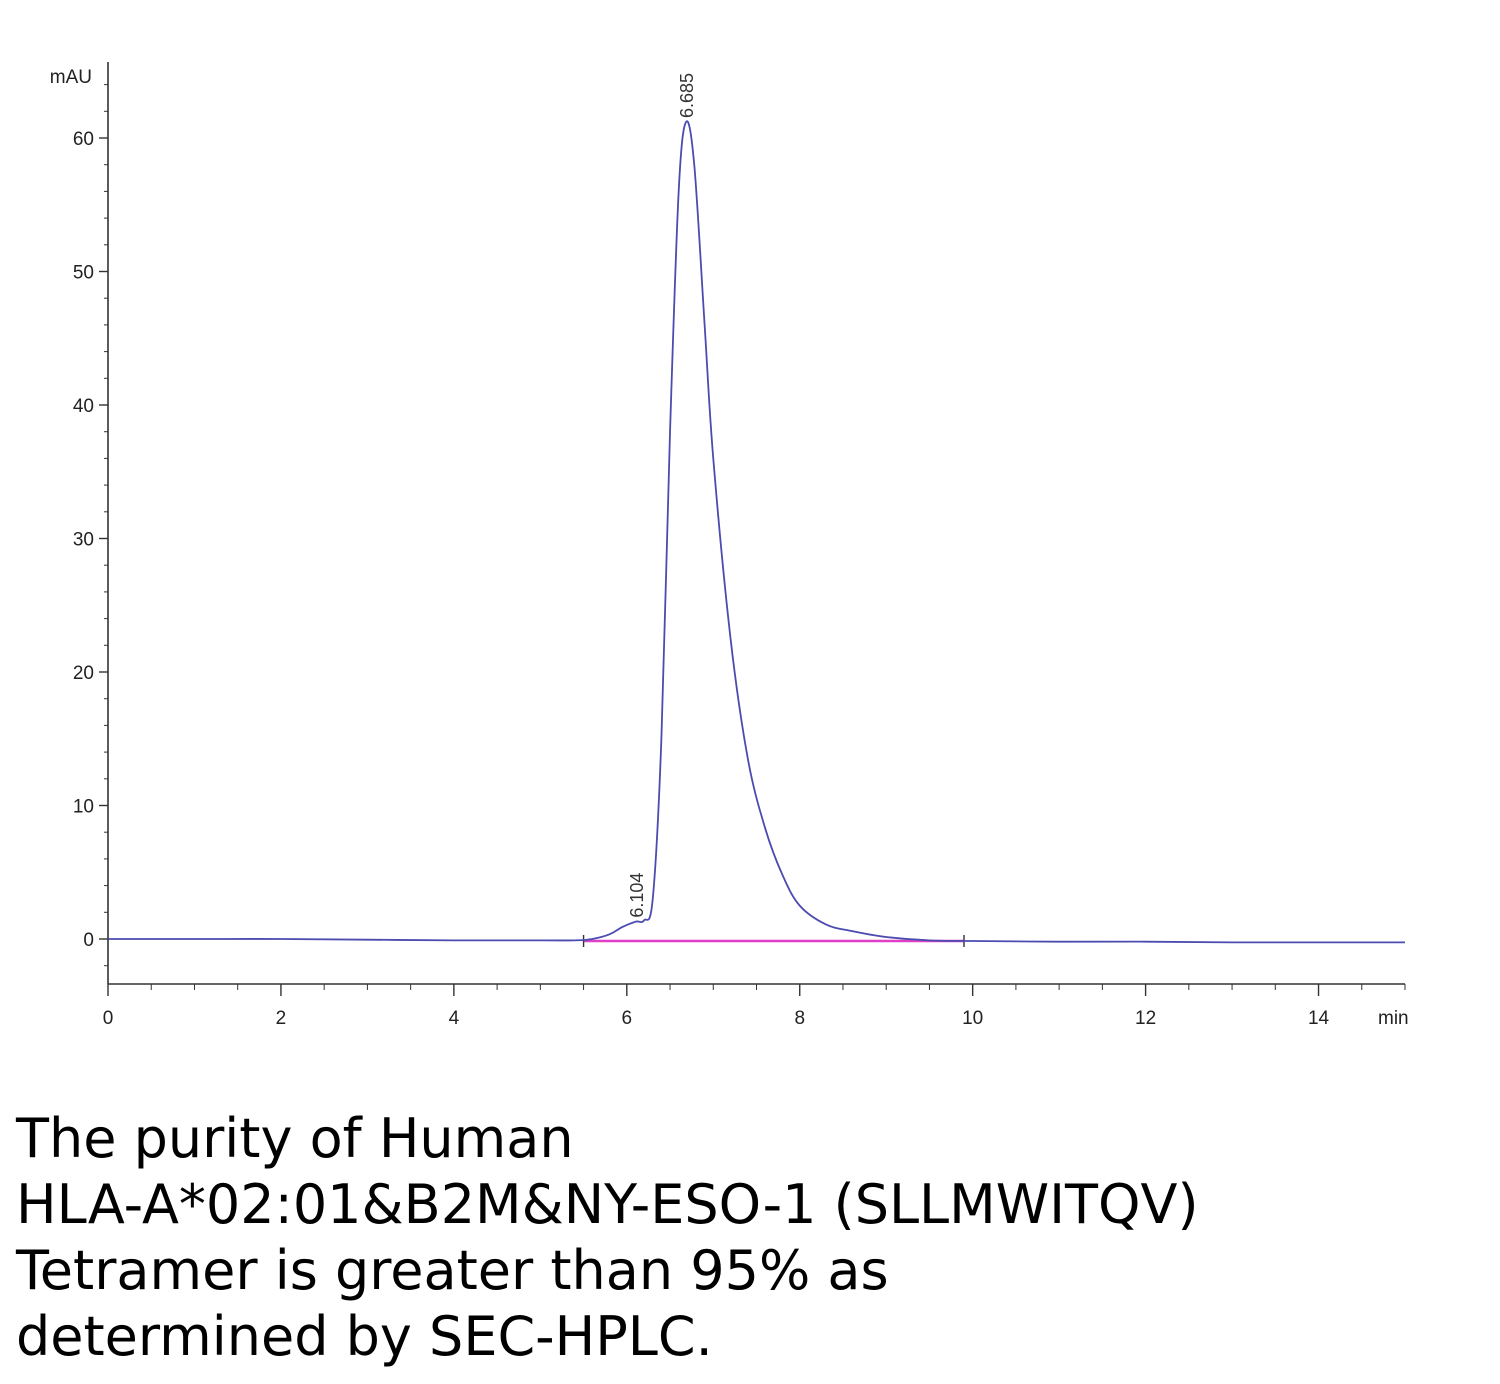  What do you see at coordinates (627, 1018) in the screenshot?
I see `x-tick-label: 6` at bounding box center [627, 1018].